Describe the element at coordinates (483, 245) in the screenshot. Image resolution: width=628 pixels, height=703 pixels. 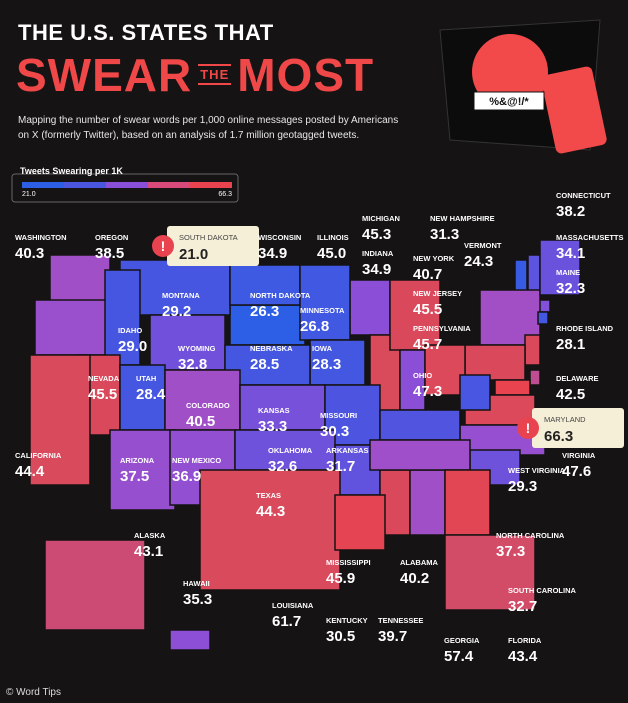
I see `state-name: VERMONT` at that location.